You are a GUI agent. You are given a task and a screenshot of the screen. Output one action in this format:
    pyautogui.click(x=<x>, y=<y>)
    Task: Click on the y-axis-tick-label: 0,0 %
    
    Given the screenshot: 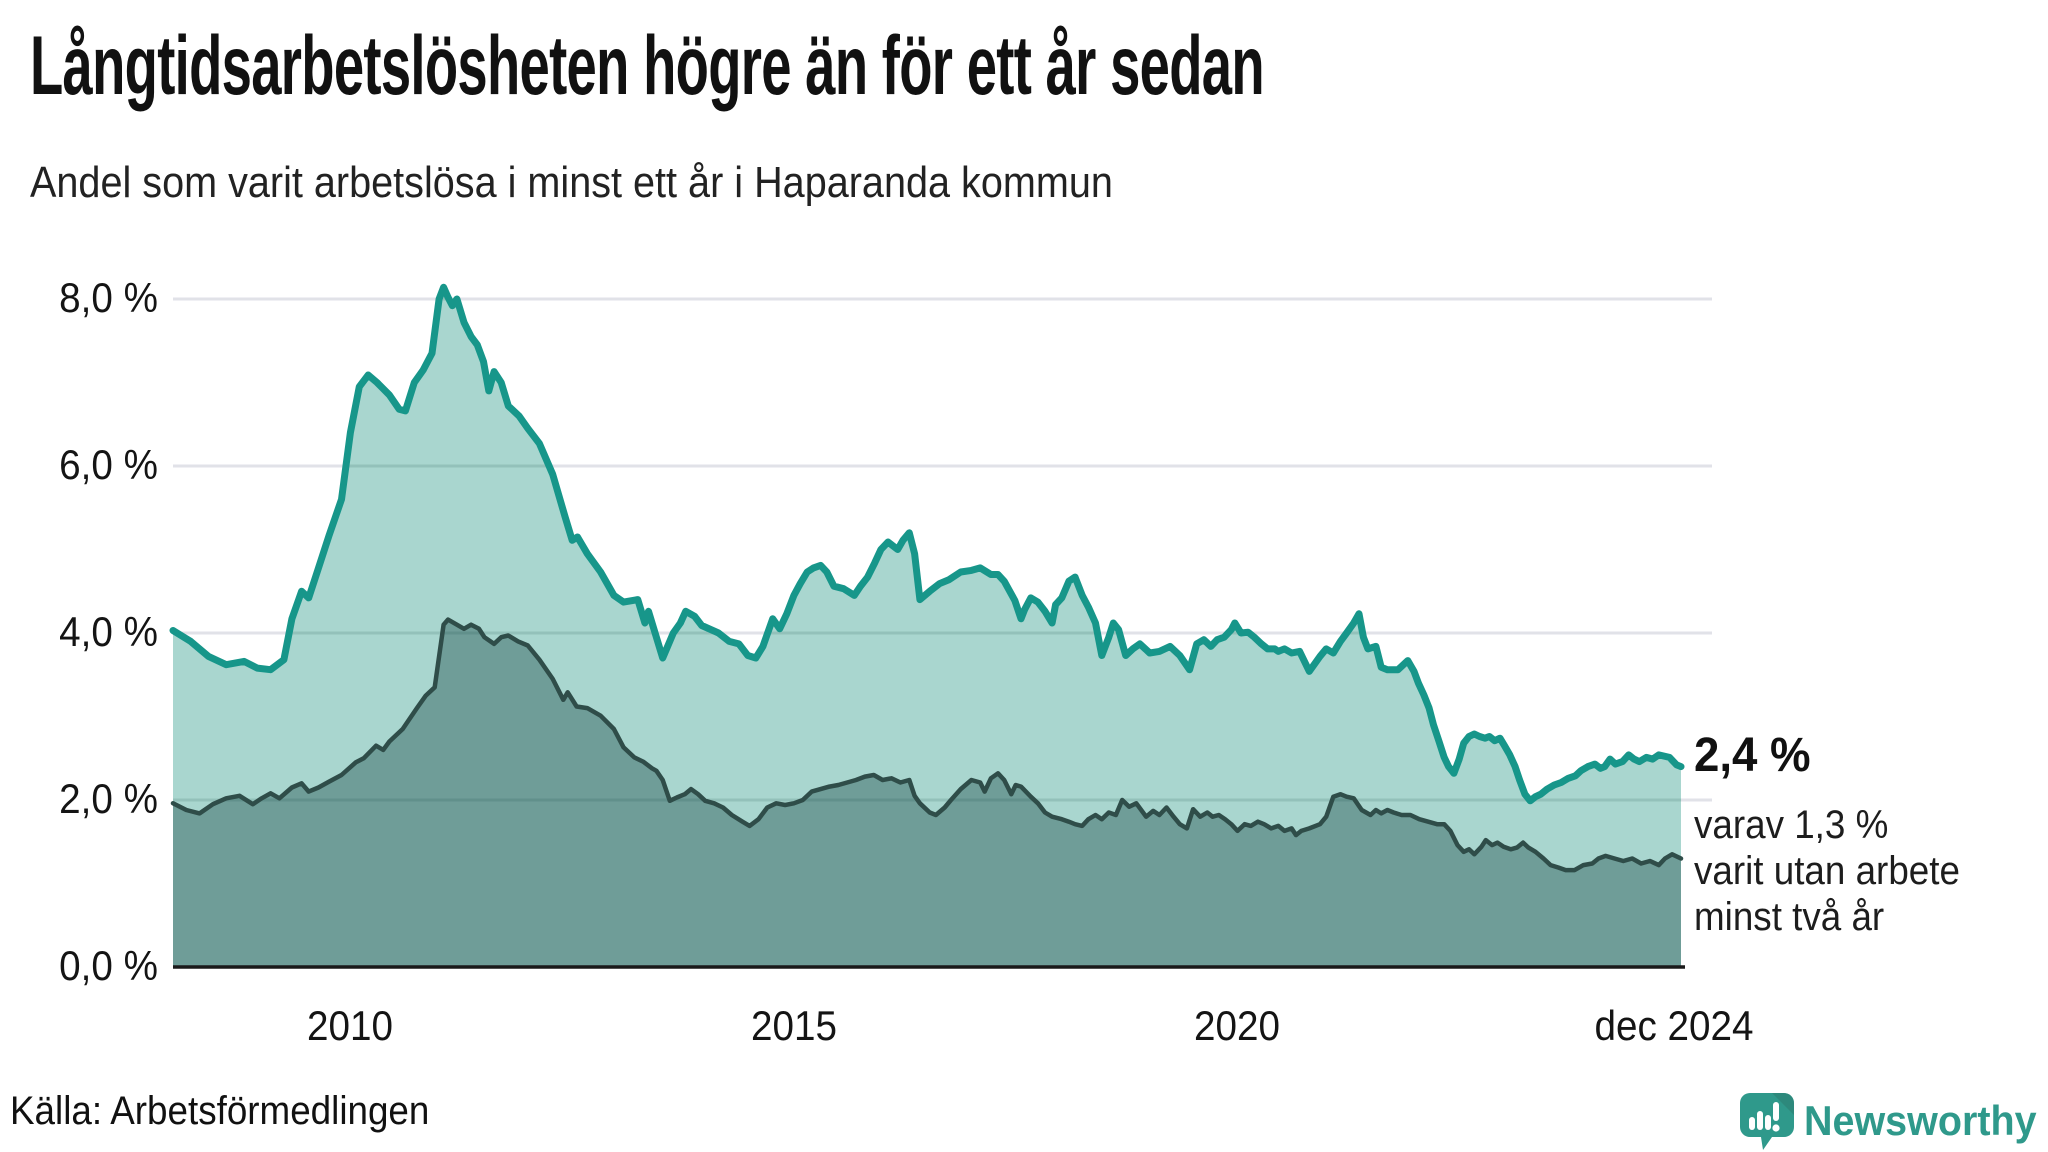 What is the action you would take?
    pyautogui.click(x=109, y=965)
    